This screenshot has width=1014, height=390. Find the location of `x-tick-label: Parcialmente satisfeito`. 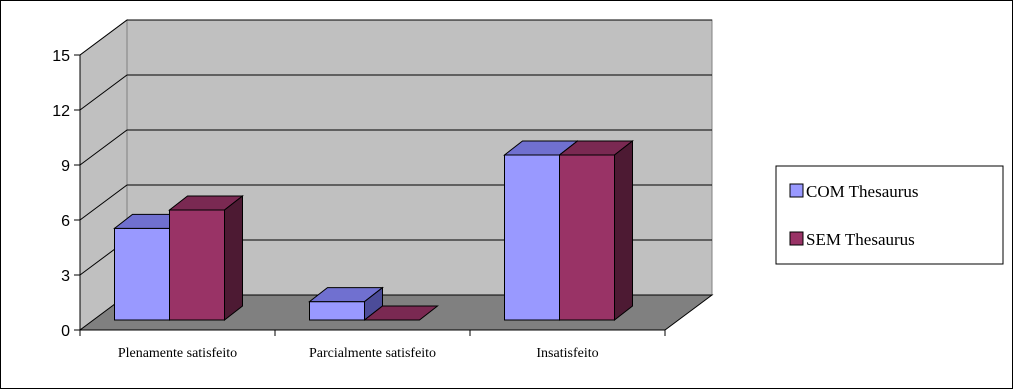

x-tick-label: Parcialmente satisfeito is located at coordinates (372, 353).